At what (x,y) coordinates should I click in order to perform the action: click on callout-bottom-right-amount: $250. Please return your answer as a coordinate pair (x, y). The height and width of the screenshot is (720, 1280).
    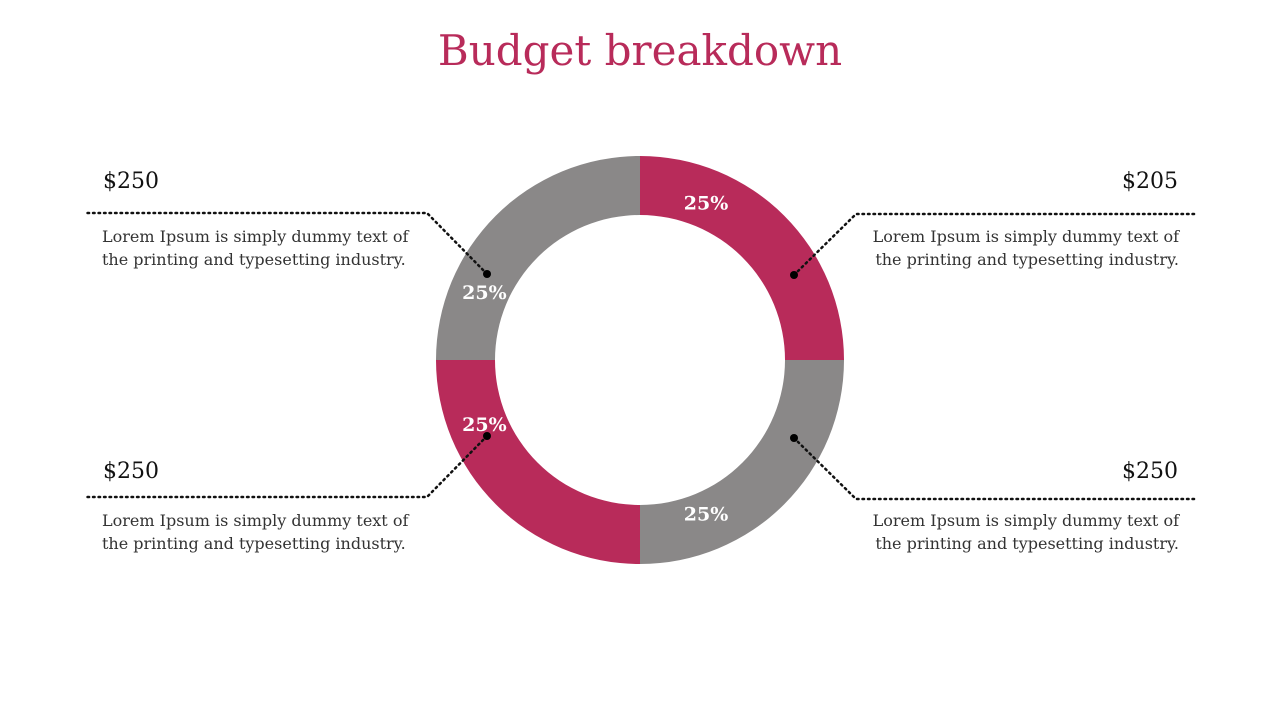
    Looking at the image, I should click on (1150, 471).